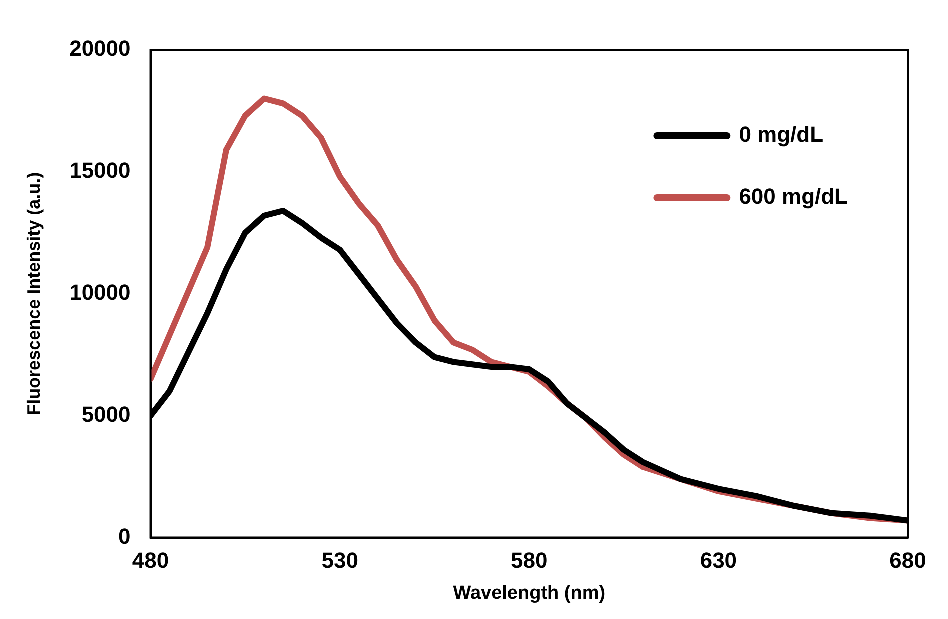  What do you see at coordinates (908, 561) in the screenshot?
I see `x-tick-label: 680` at bounding box center [908, 561].